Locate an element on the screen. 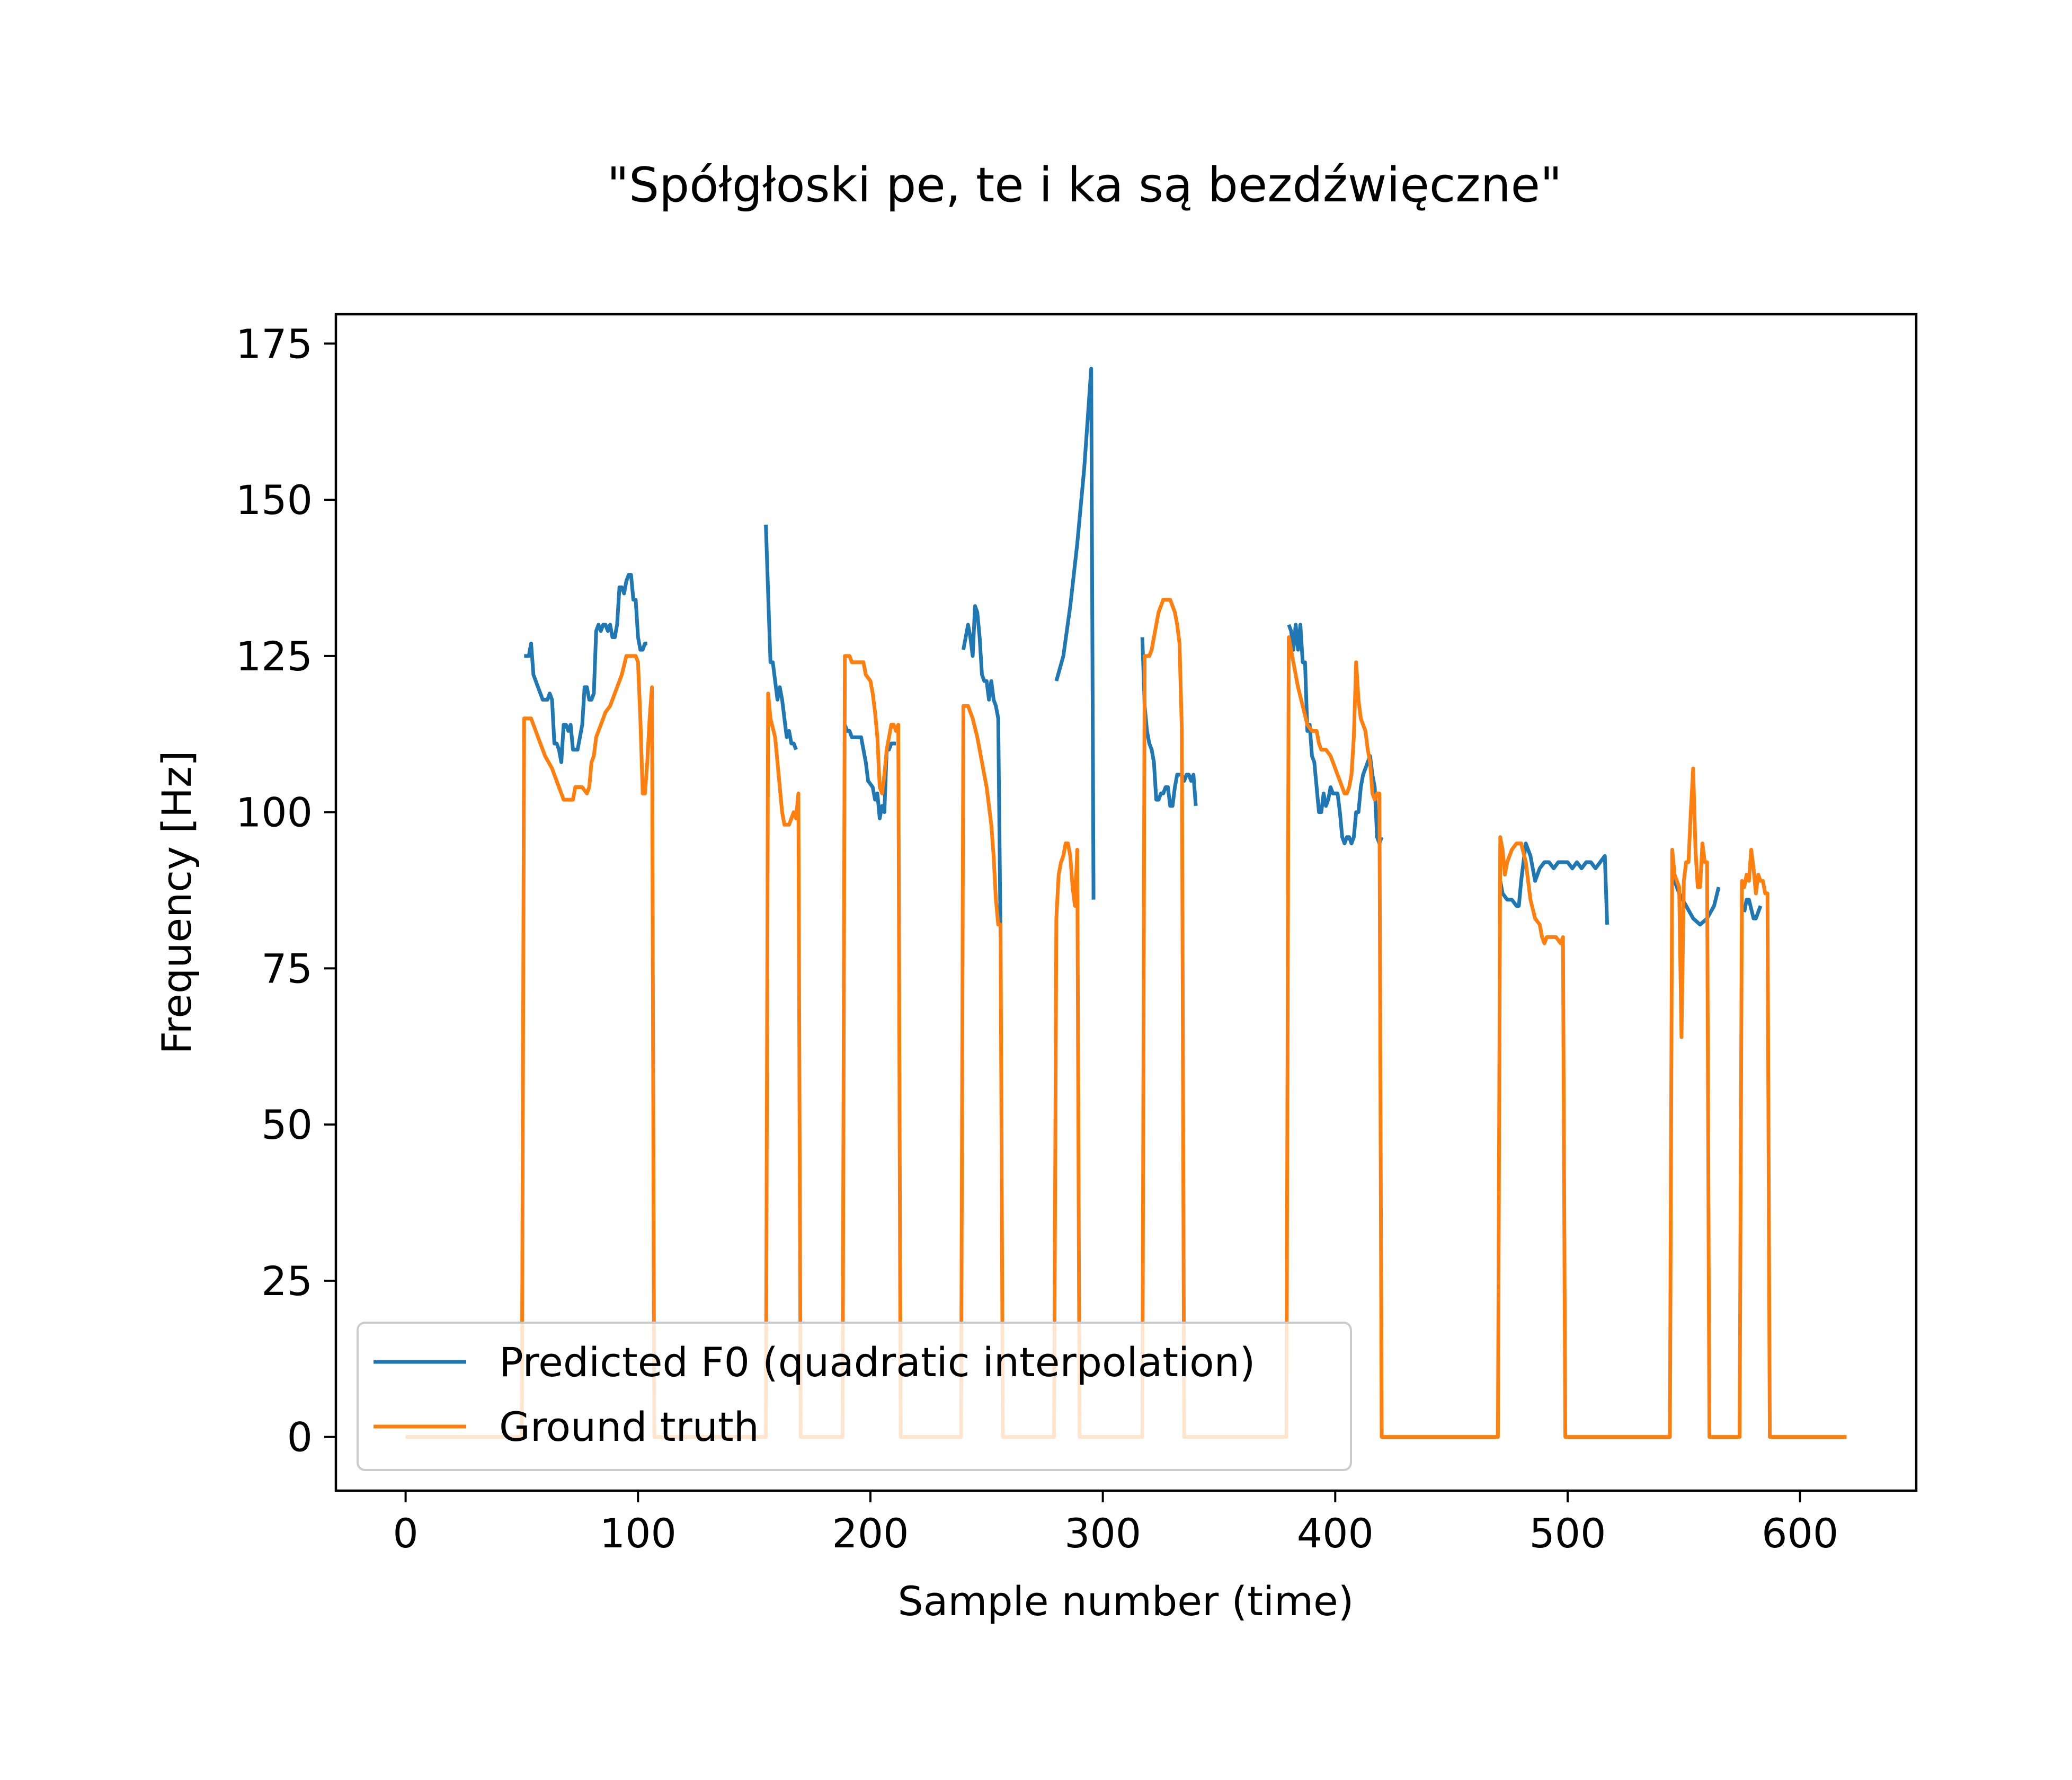 This screenshot has height=1780, width=2072. x-tick-label: 200 is located at coordinates (870, 1533).